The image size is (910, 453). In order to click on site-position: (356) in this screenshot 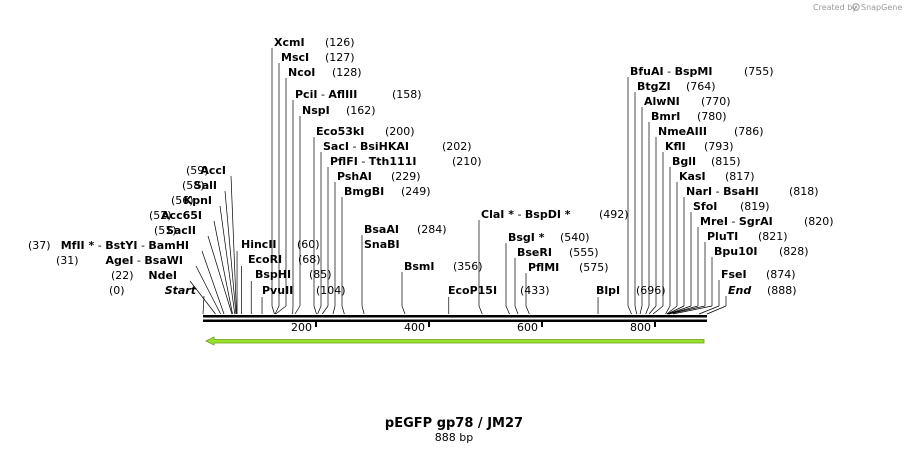, I will do `click(468, 266)`.